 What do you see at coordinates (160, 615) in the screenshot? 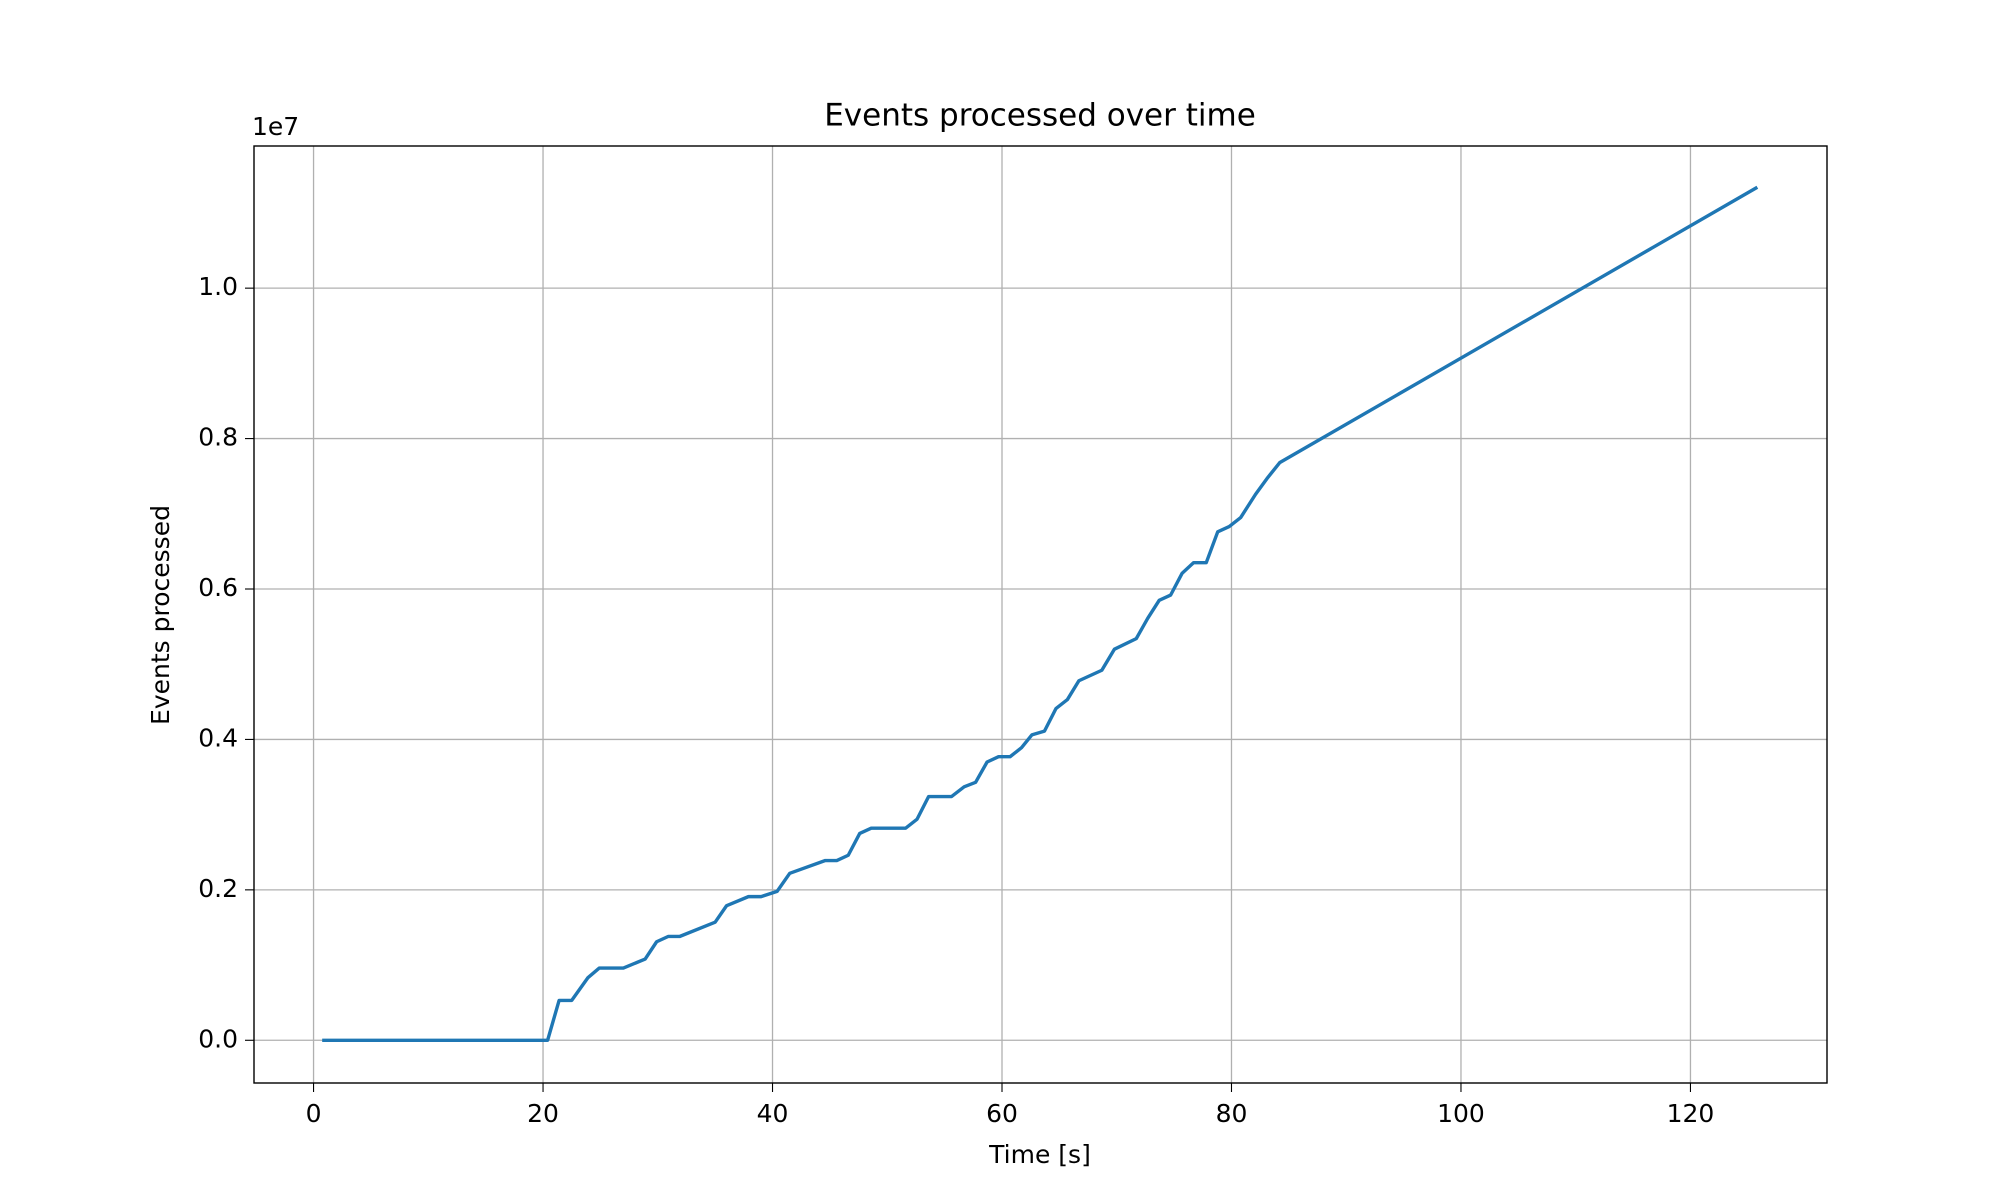
I see `y-axis-label: Events processed` at bounding box center [160, 615].